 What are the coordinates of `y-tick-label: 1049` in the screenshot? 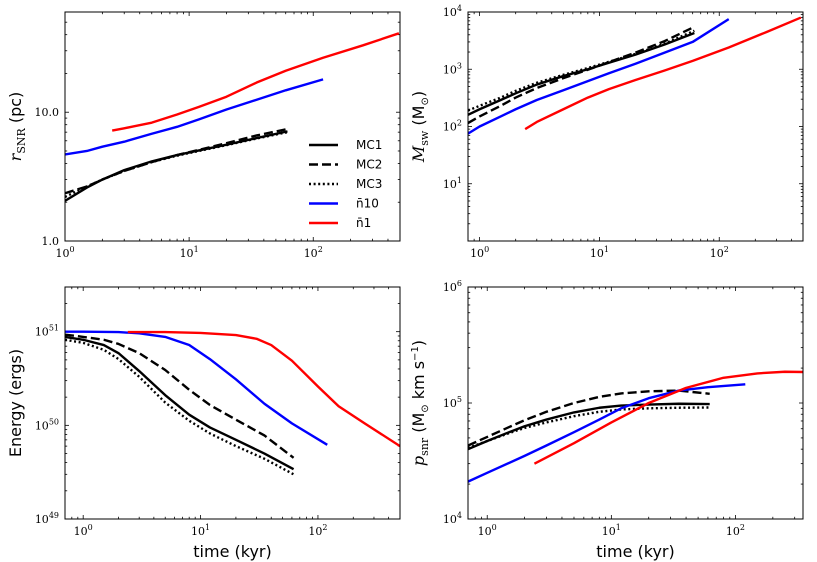 It's located at (47, 518).